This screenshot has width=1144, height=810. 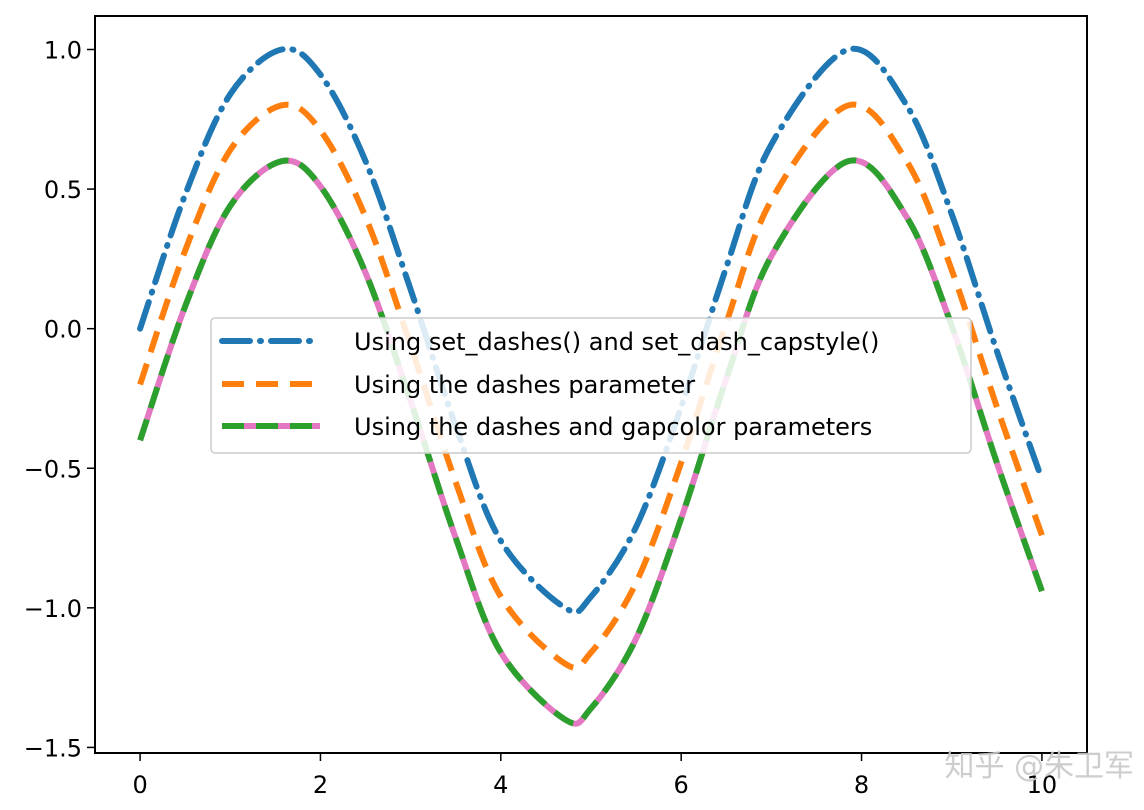 What do you see at coordinates (681, 785) in the screenshot?
I see `x-tick-label: 6` at bounding box center [681, 785].